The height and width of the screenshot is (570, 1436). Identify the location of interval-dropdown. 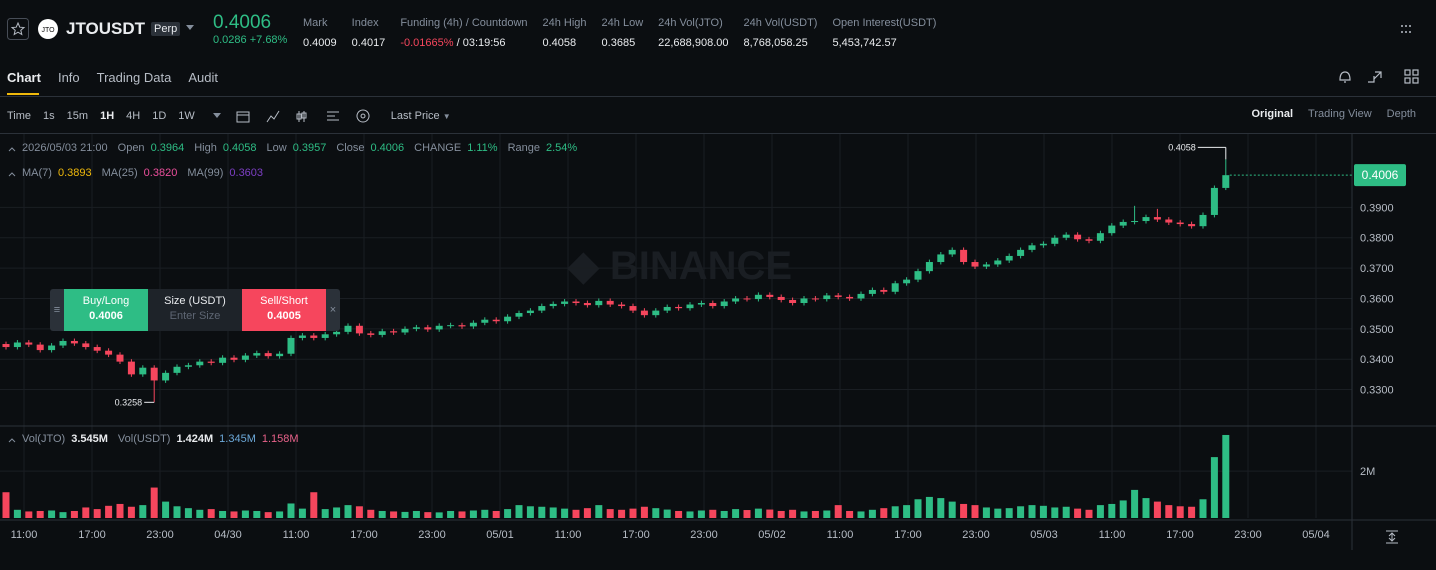
(216, 116).